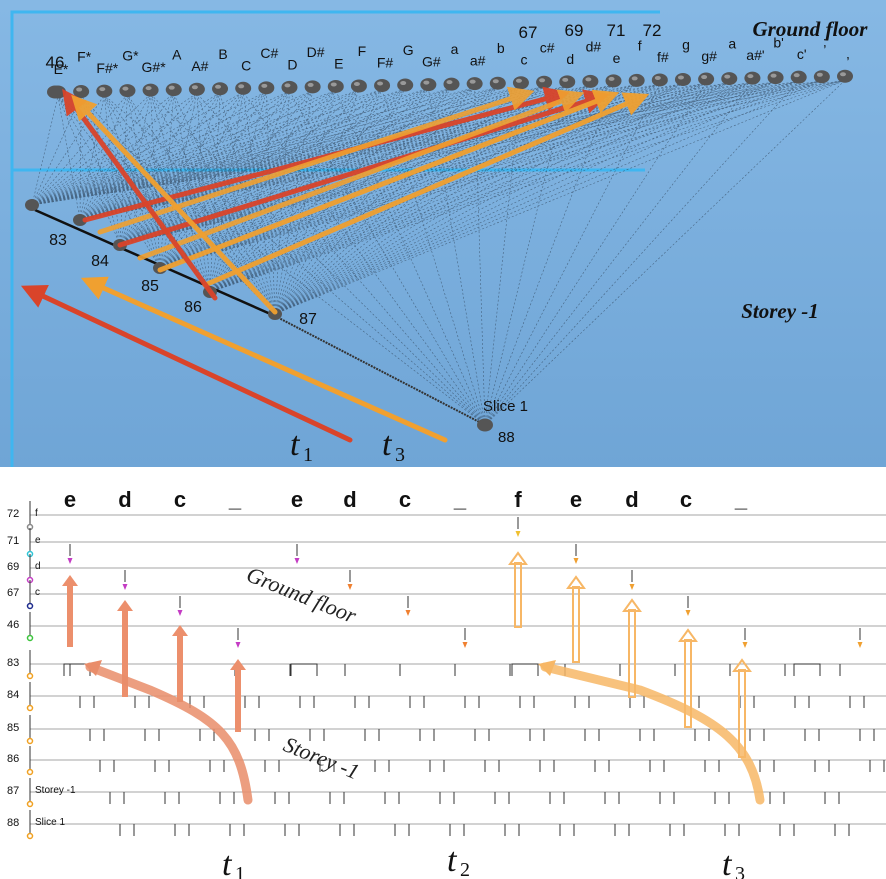 The image size is (886, 879). Describe the element at coordinates (32, 205) in the screenshot. I see `storey-neuron` at that location.